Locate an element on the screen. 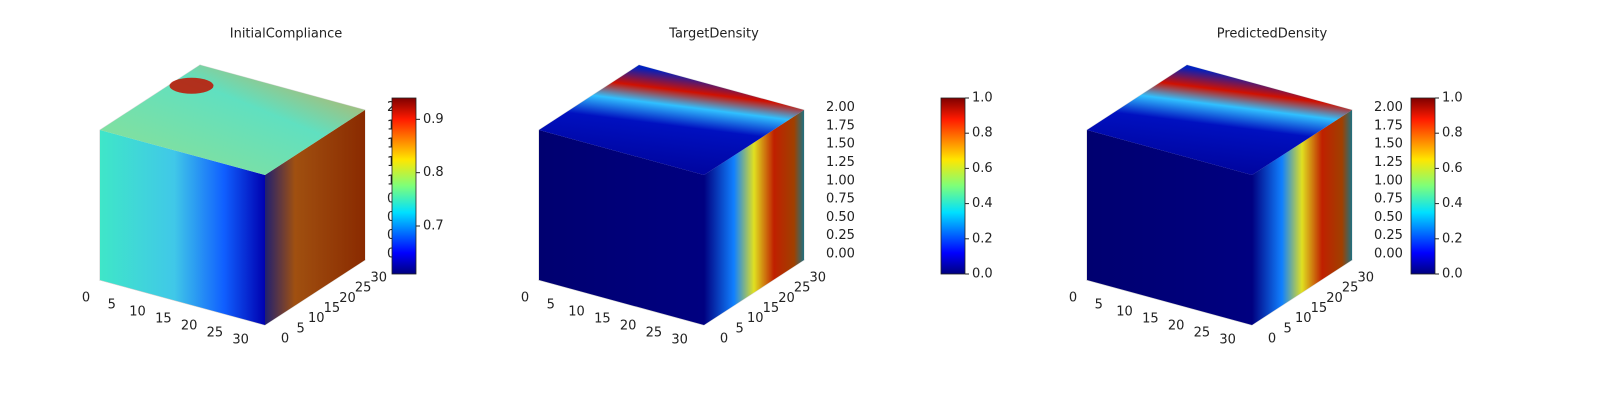  subplot-title: InitialCompliance is located at coordinates (286, 34).